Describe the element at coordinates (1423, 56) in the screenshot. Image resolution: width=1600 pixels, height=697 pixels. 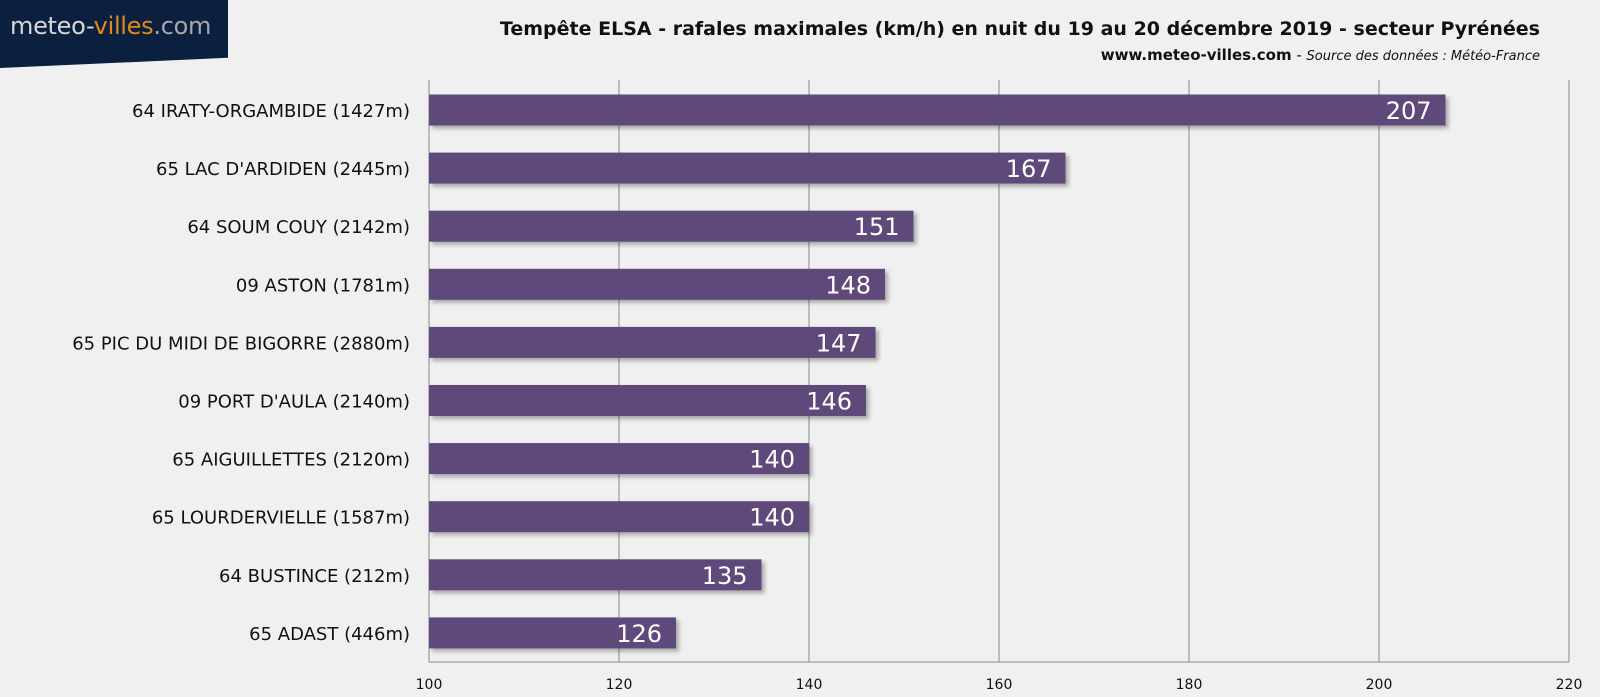
I see `source-text: Source des données : Météo-France` at that location.